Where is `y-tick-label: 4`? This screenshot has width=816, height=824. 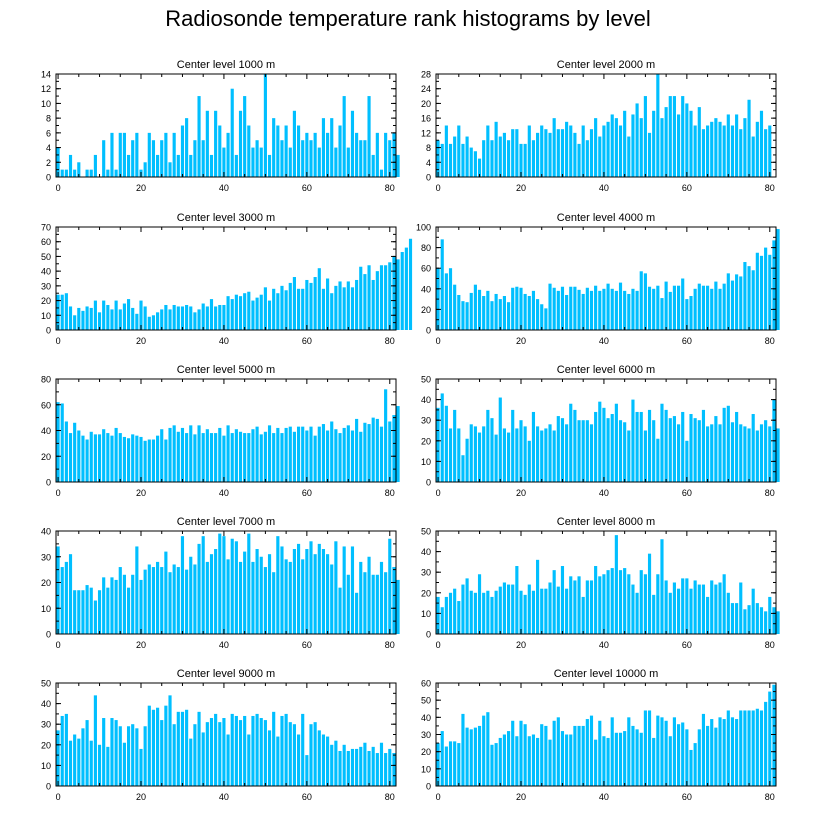
y-tick-label: 4 is located at coordinates (48, 148).